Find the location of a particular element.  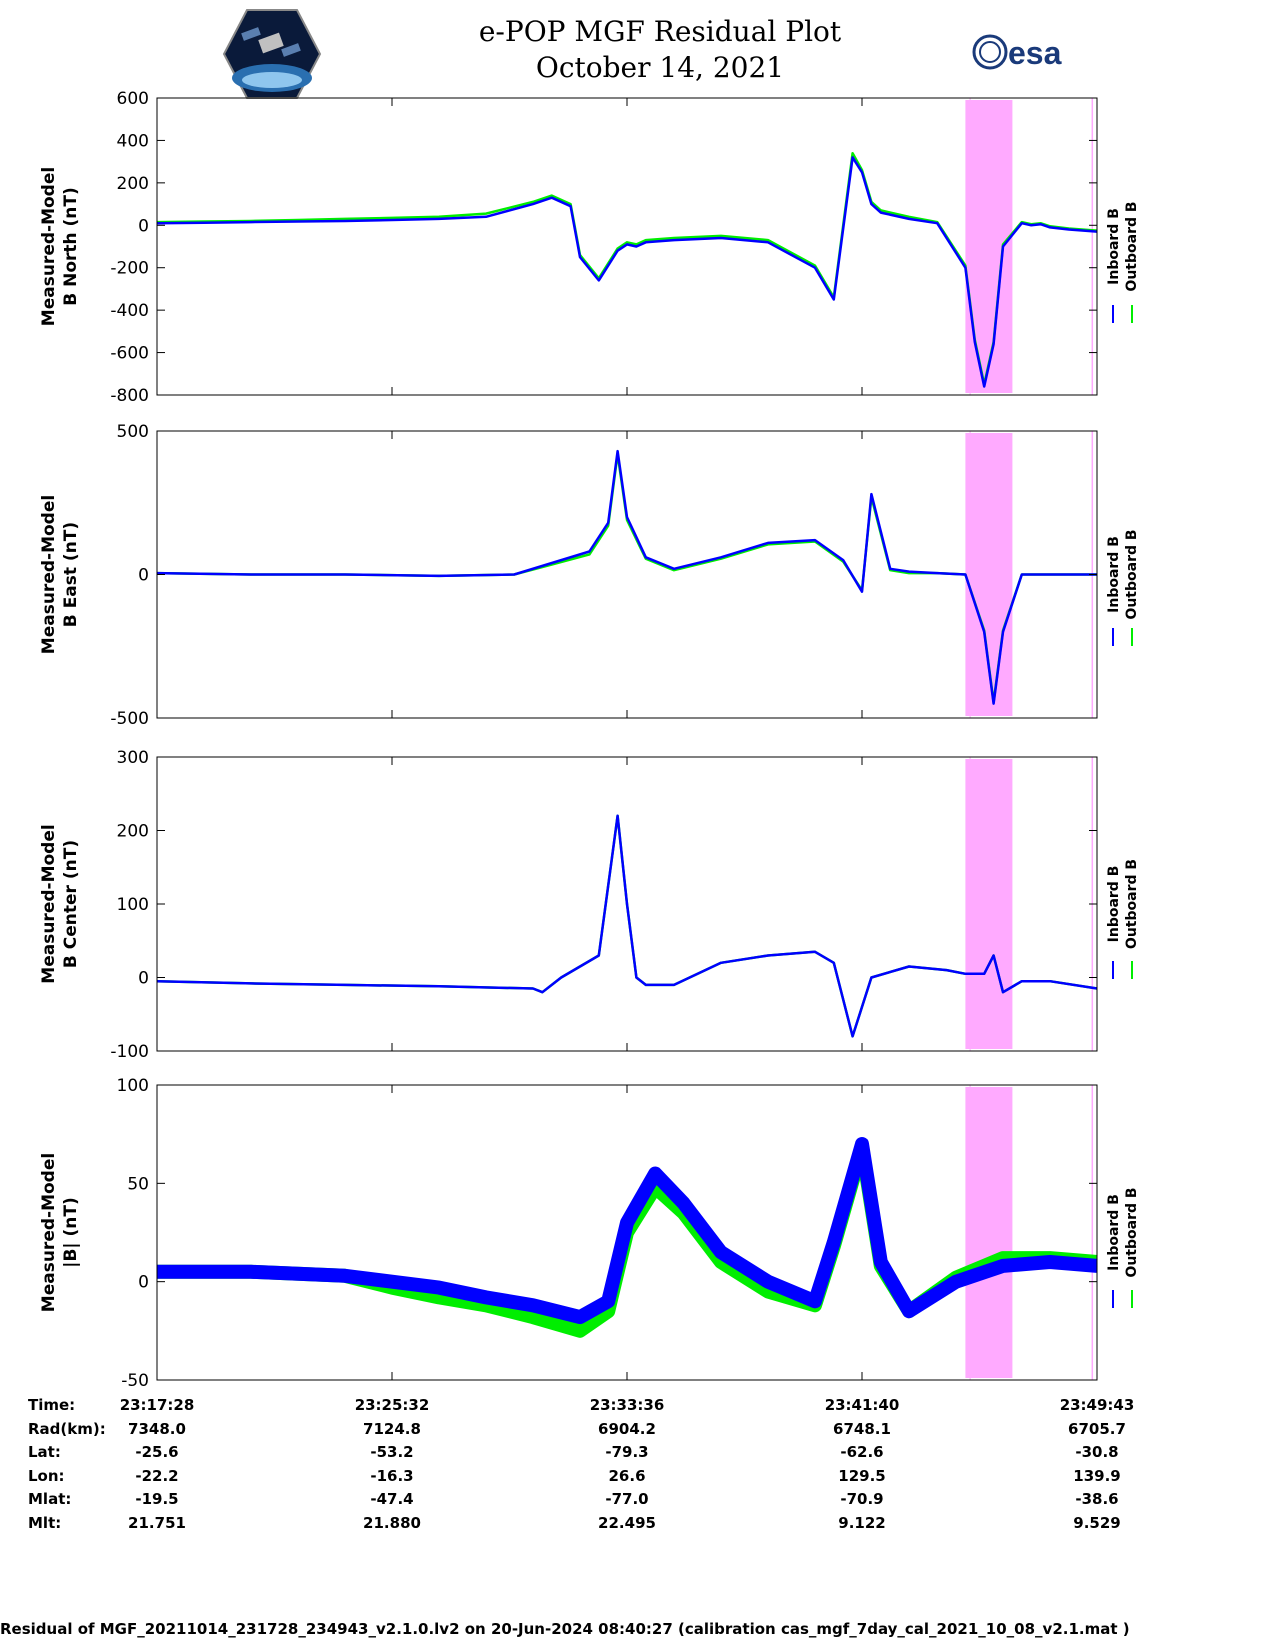

y-tick-label: -100 is located at coordinates (129, 1052).